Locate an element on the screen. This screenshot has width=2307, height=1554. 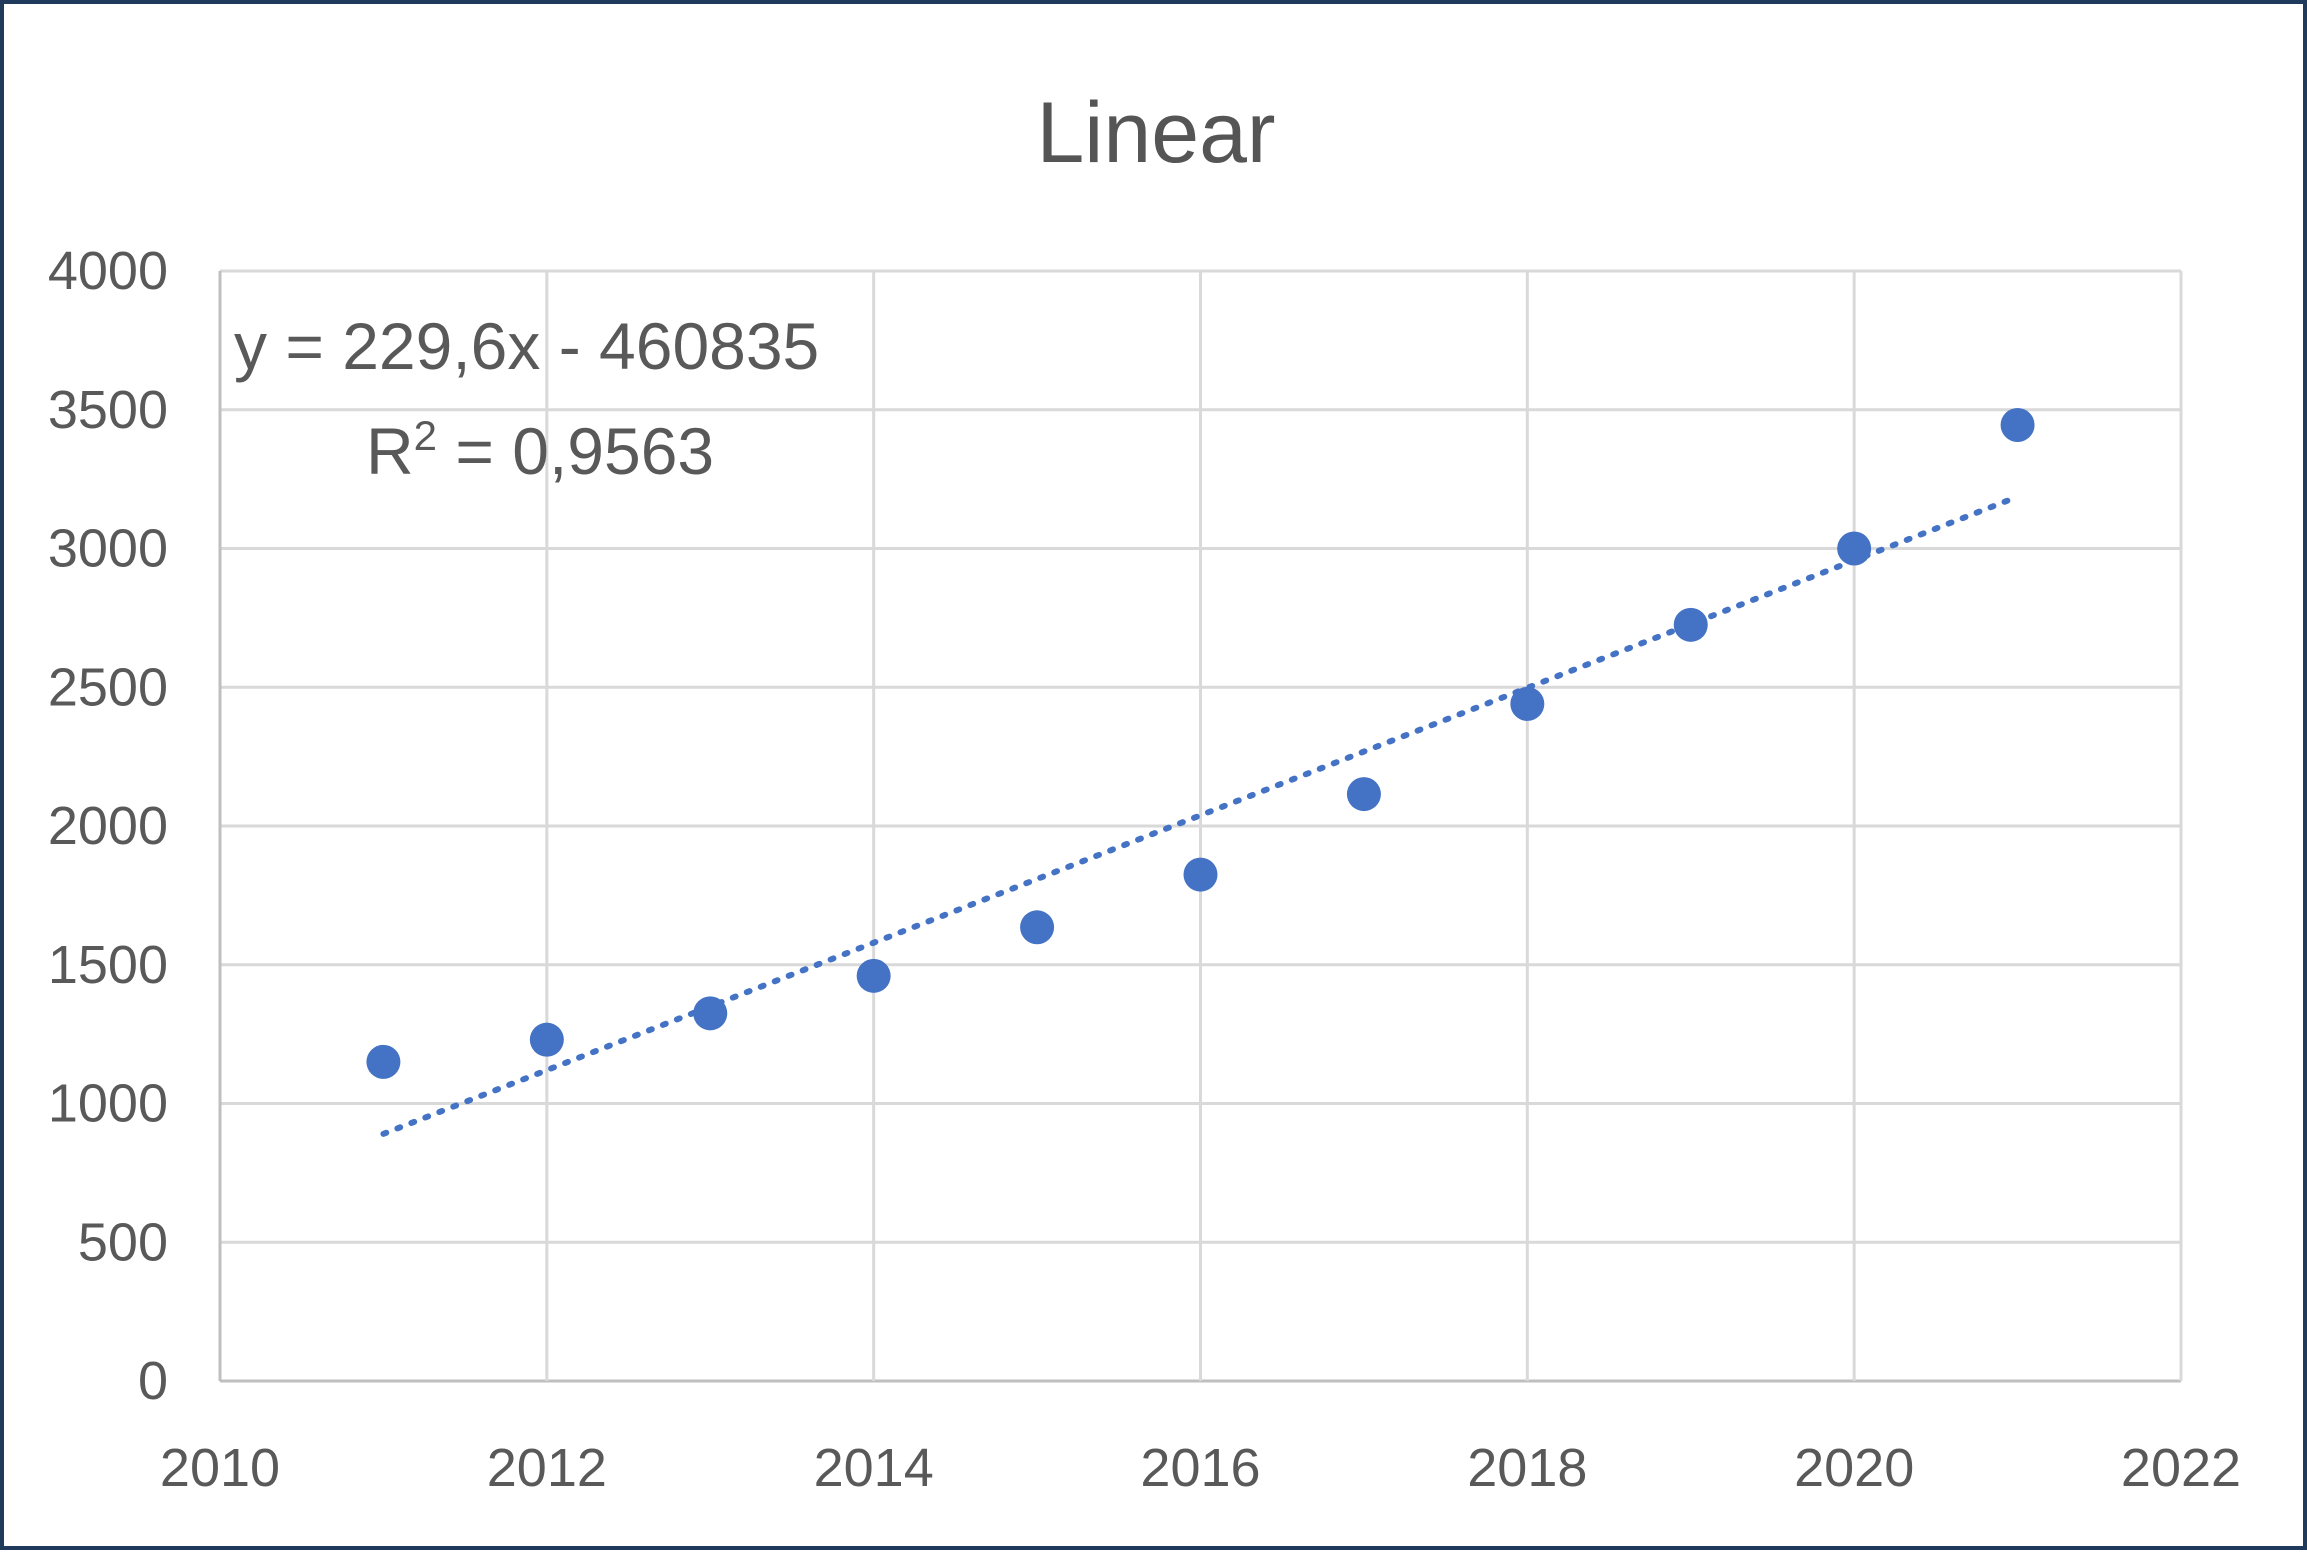
data-point-2020 is located at coordinates (1854, 548).